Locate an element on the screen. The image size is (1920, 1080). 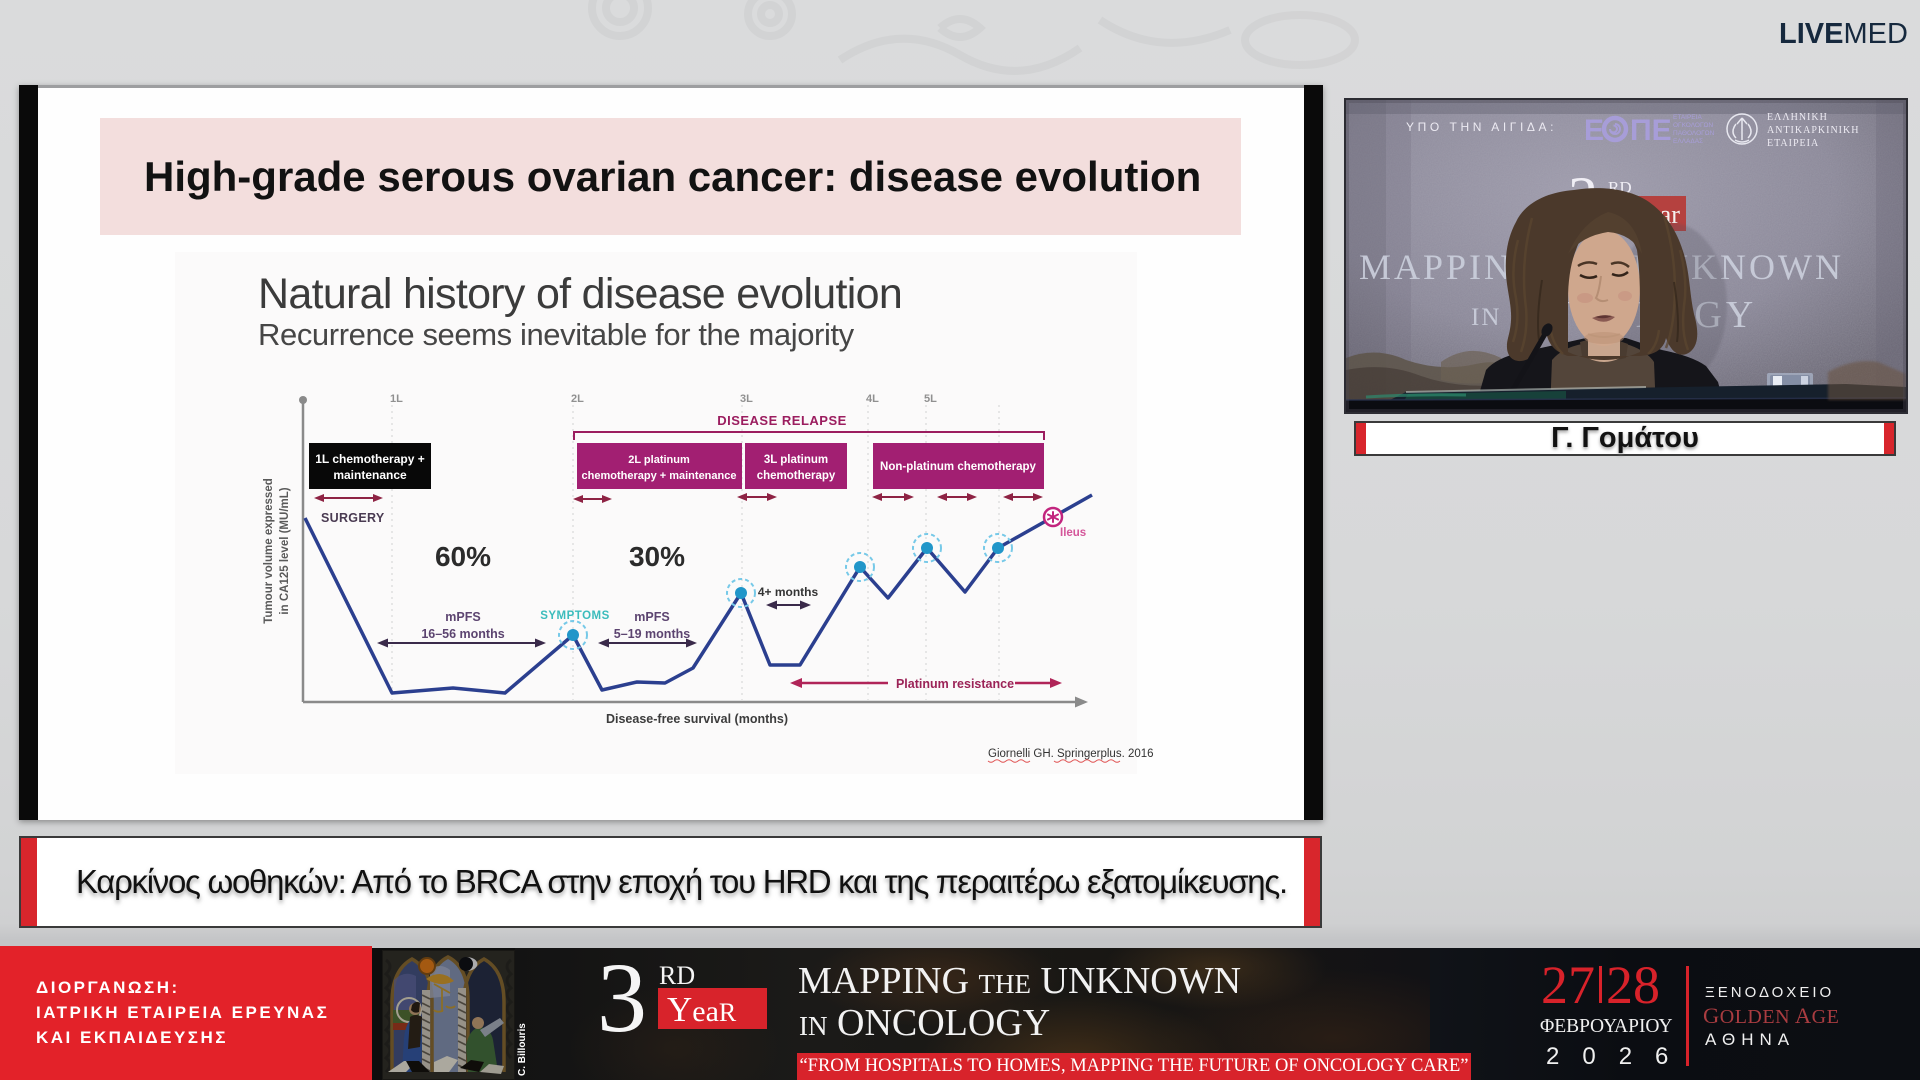
svg-text: ΟΓΚΟΛΟΓΩΝ is located at coordinates (1693, 125).